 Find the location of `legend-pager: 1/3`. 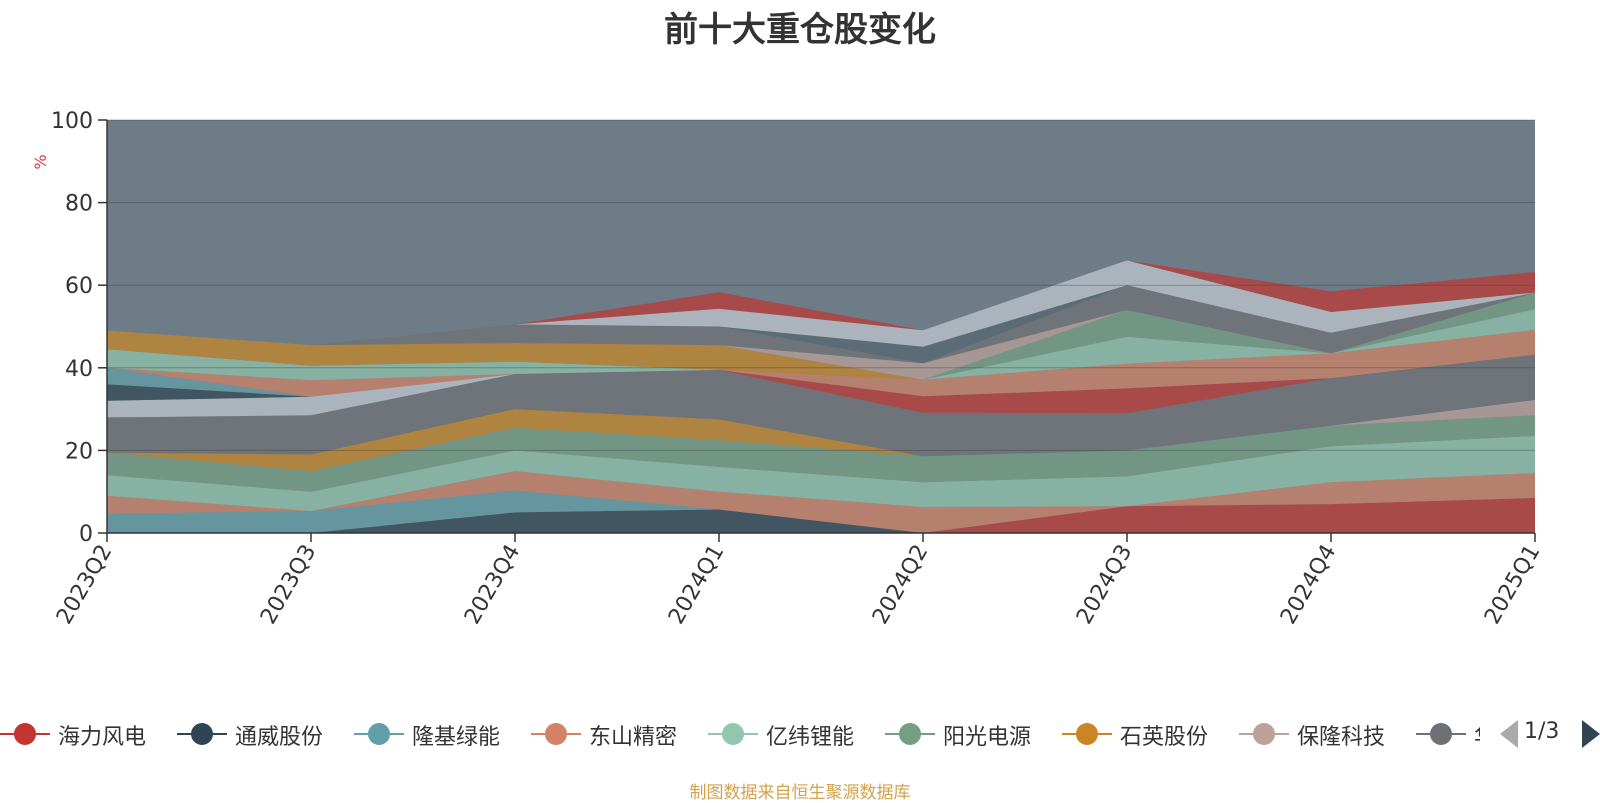

legend-pager: 1/3 is located at coordinates (1548, 734).